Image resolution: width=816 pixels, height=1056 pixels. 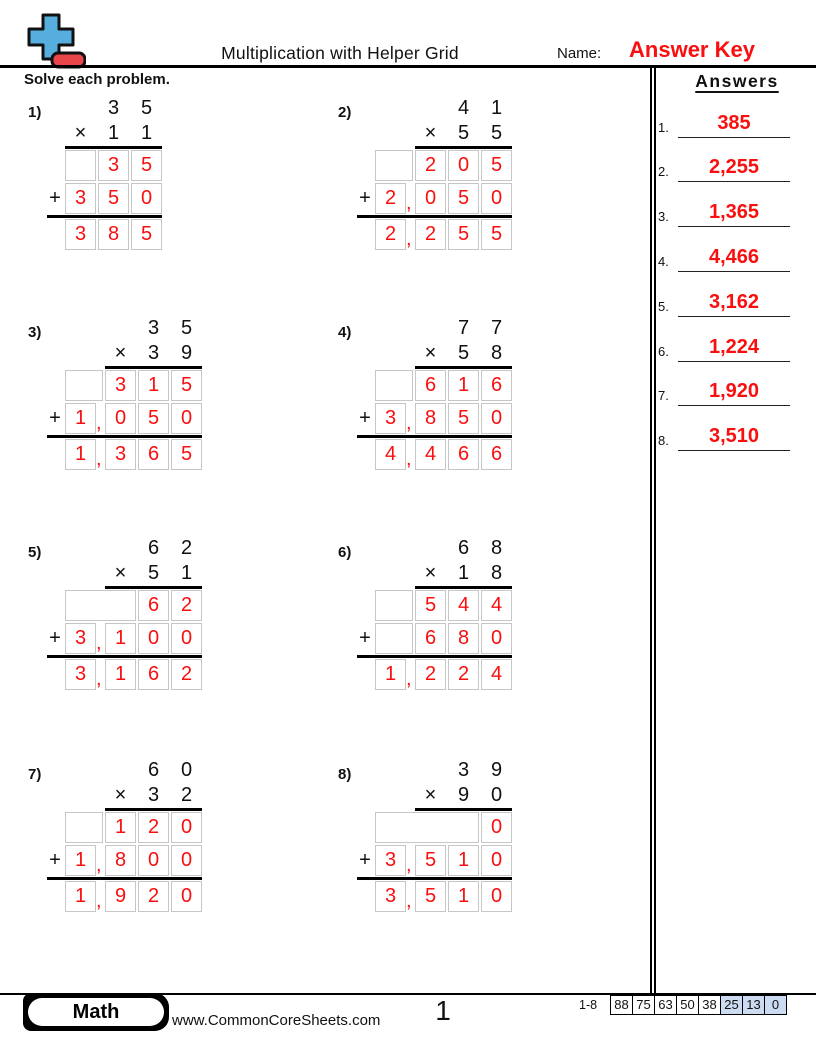 What do you see at coordinates (709, 1005) in the screenshot?
I see `score-cell: 38` at bounding box center [709, 1005].